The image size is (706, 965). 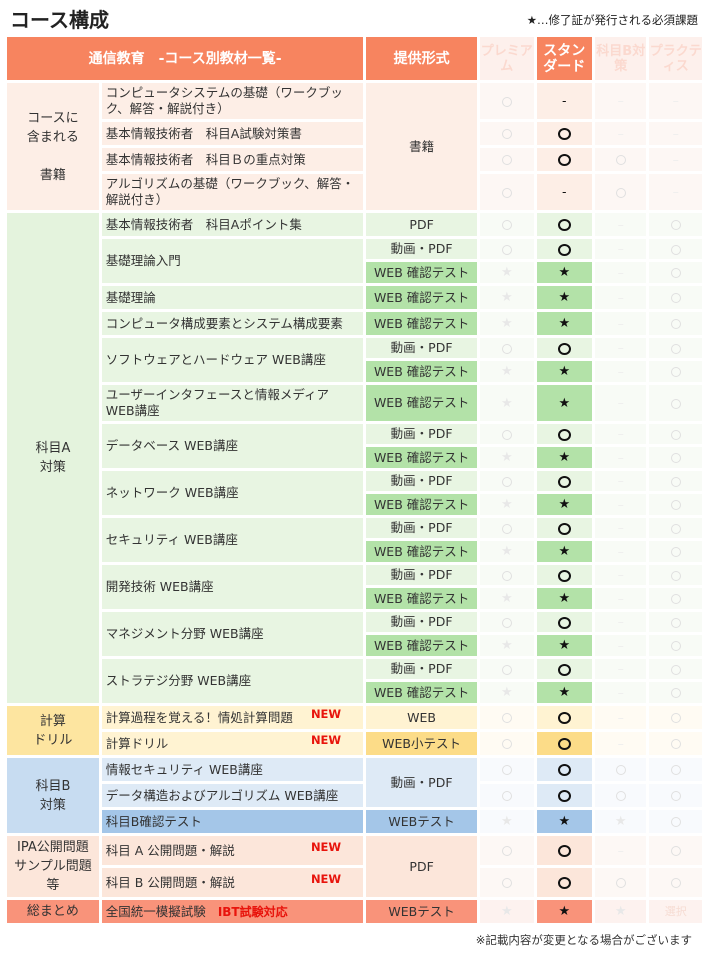 What do you see at coordinates (422, 717) in the screenshot?
I see `format-cell: WEB` at bounding box center [422, 717].